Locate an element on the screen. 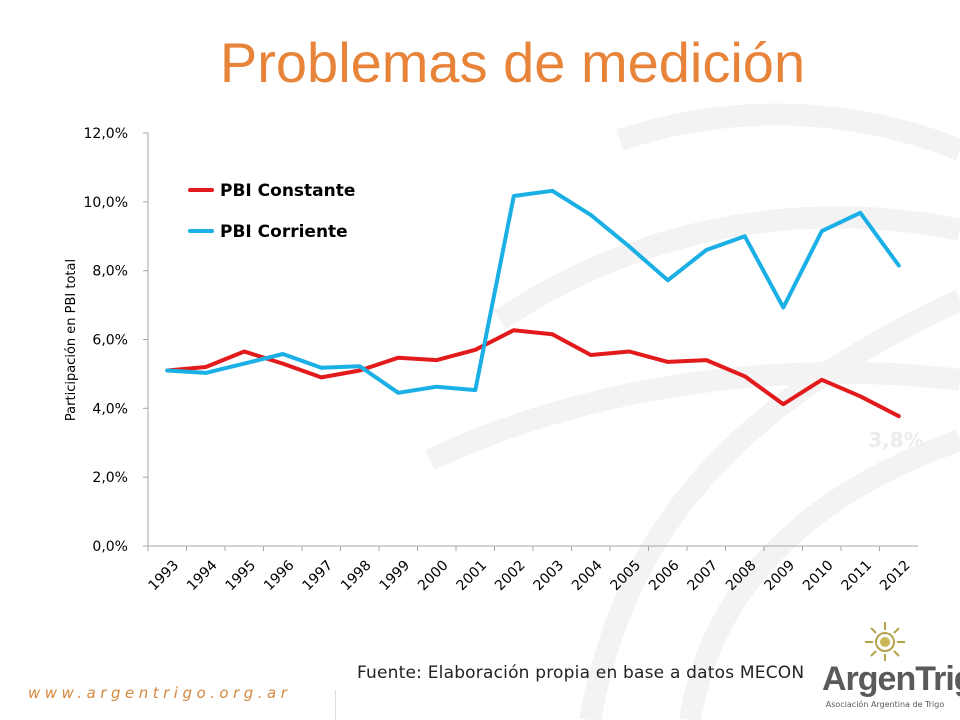 The height and width of the screenshot is (720, 960). y-axis-title: Participación en PBI total is located at coordinates (71, 340).